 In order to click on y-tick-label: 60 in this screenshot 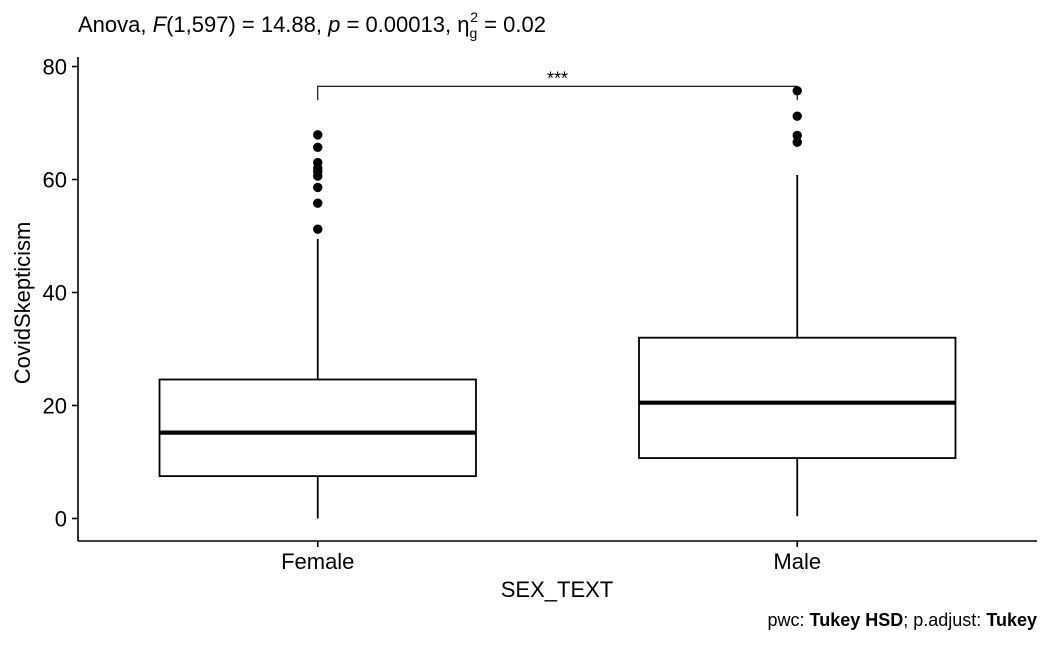, I will do `click(55, 180)`.